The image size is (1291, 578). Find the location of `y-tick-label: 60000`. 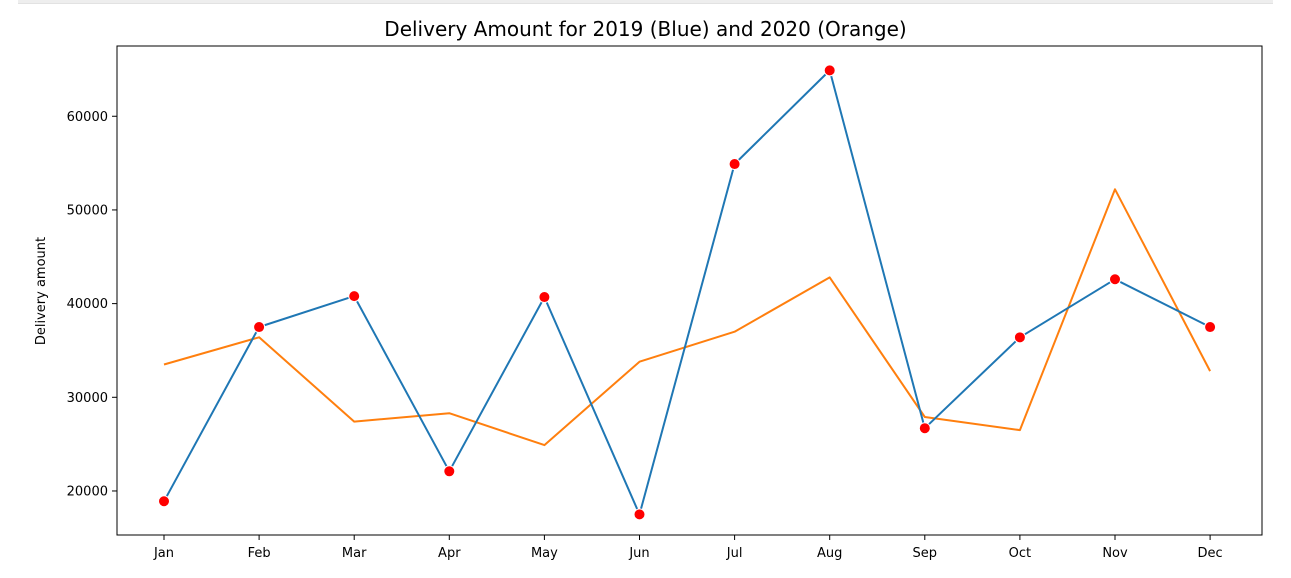

y-tick-label: 60000 is located at coordinates (87, 117).